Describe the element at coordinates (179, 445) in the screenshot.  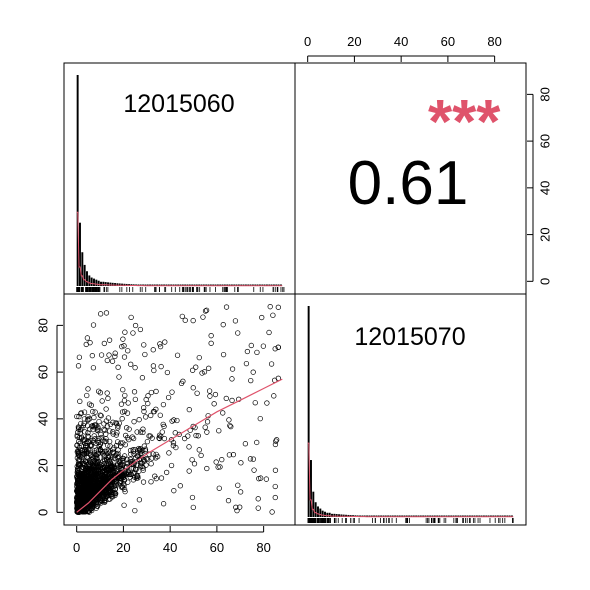
I see `scatter-smooth-line` at that location.